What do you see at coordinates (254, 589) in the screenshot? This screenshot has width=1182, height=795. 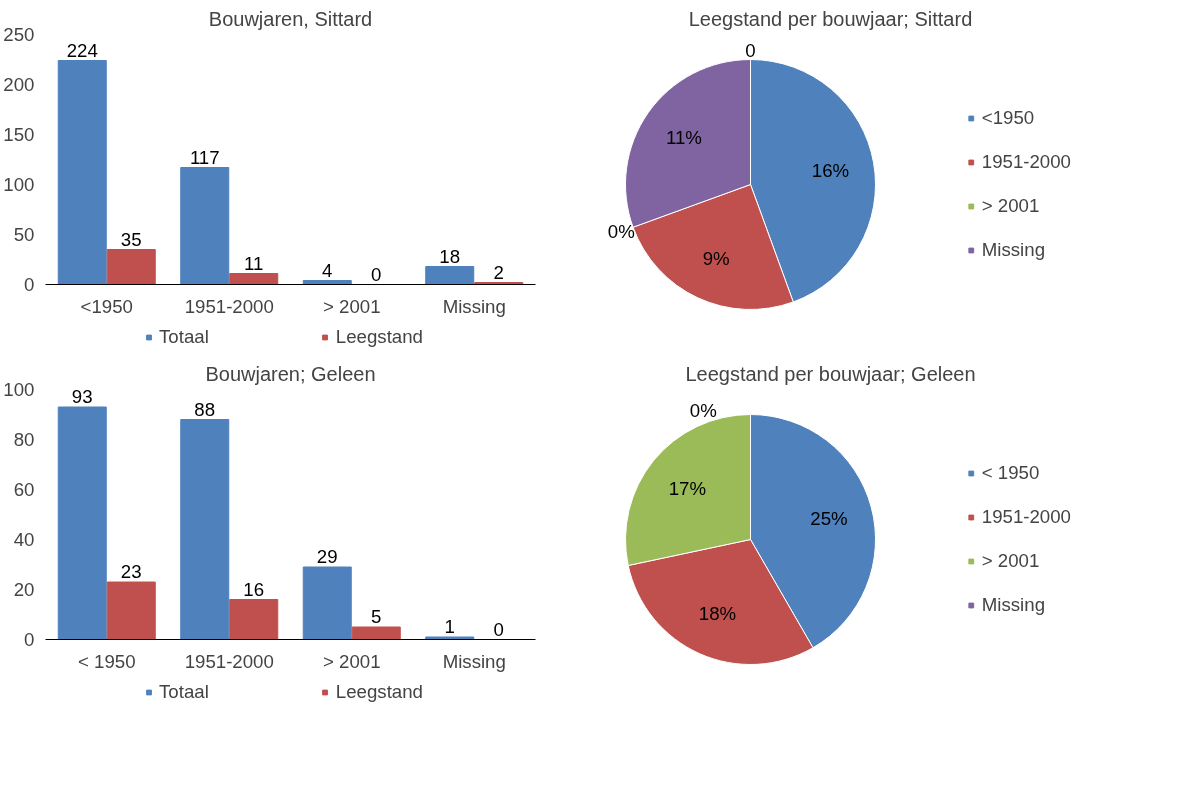 I see `data-label: 16` at bounding box center [254, 589].